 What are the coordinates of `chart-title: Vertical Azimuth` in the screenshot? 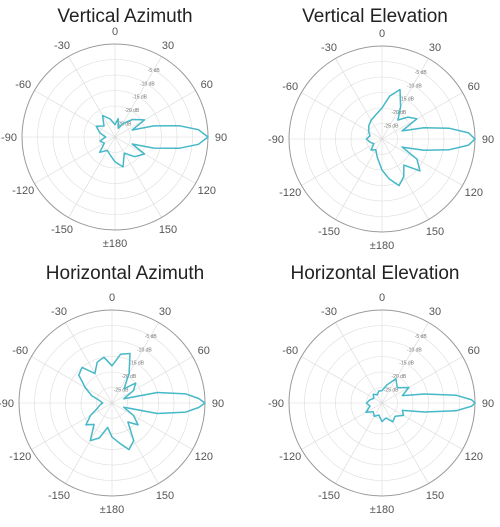 It's located at (125, 16).